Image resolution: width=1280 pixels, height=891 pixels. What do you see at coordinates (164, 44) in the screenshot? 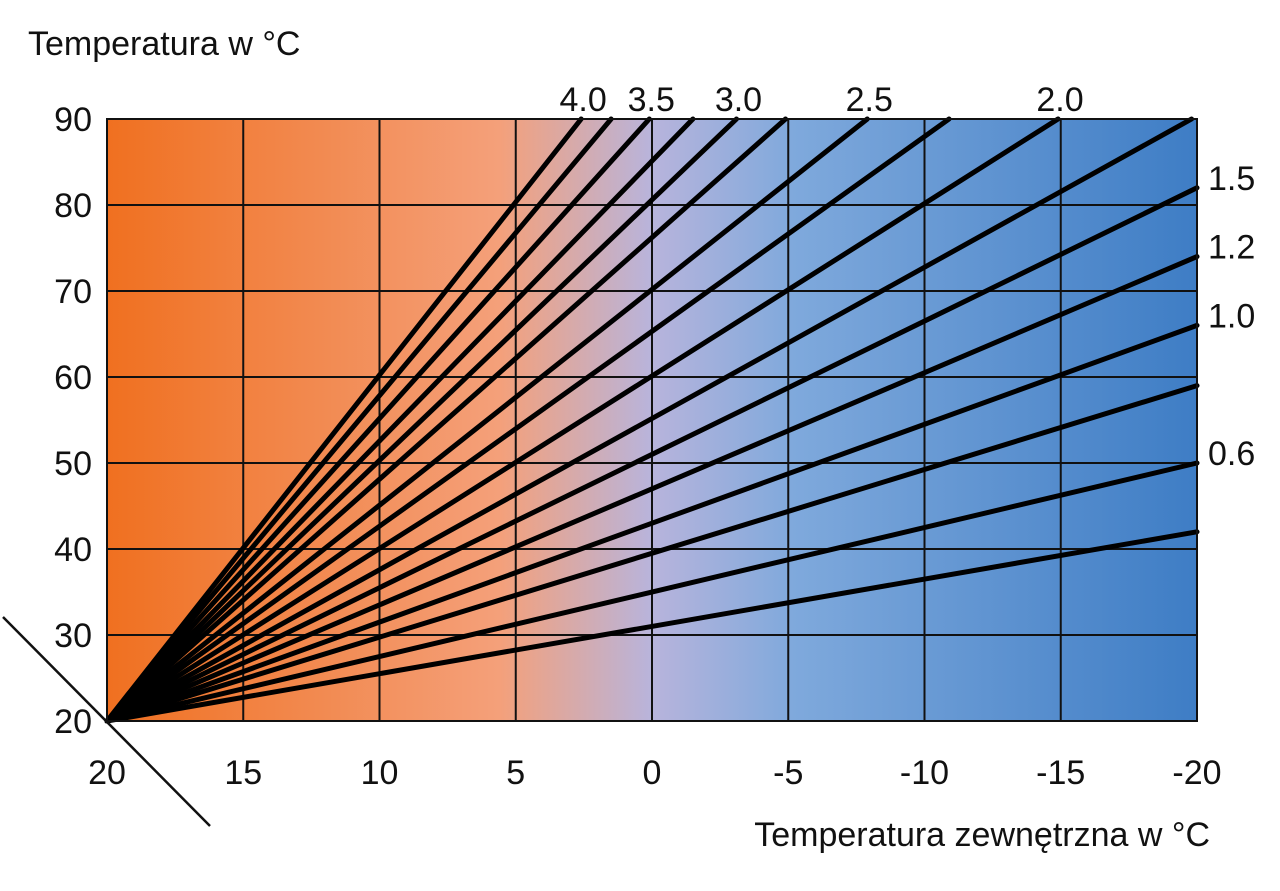
I see `y-axis-label: Temperatura w °C` at bounding box center [164, 44].